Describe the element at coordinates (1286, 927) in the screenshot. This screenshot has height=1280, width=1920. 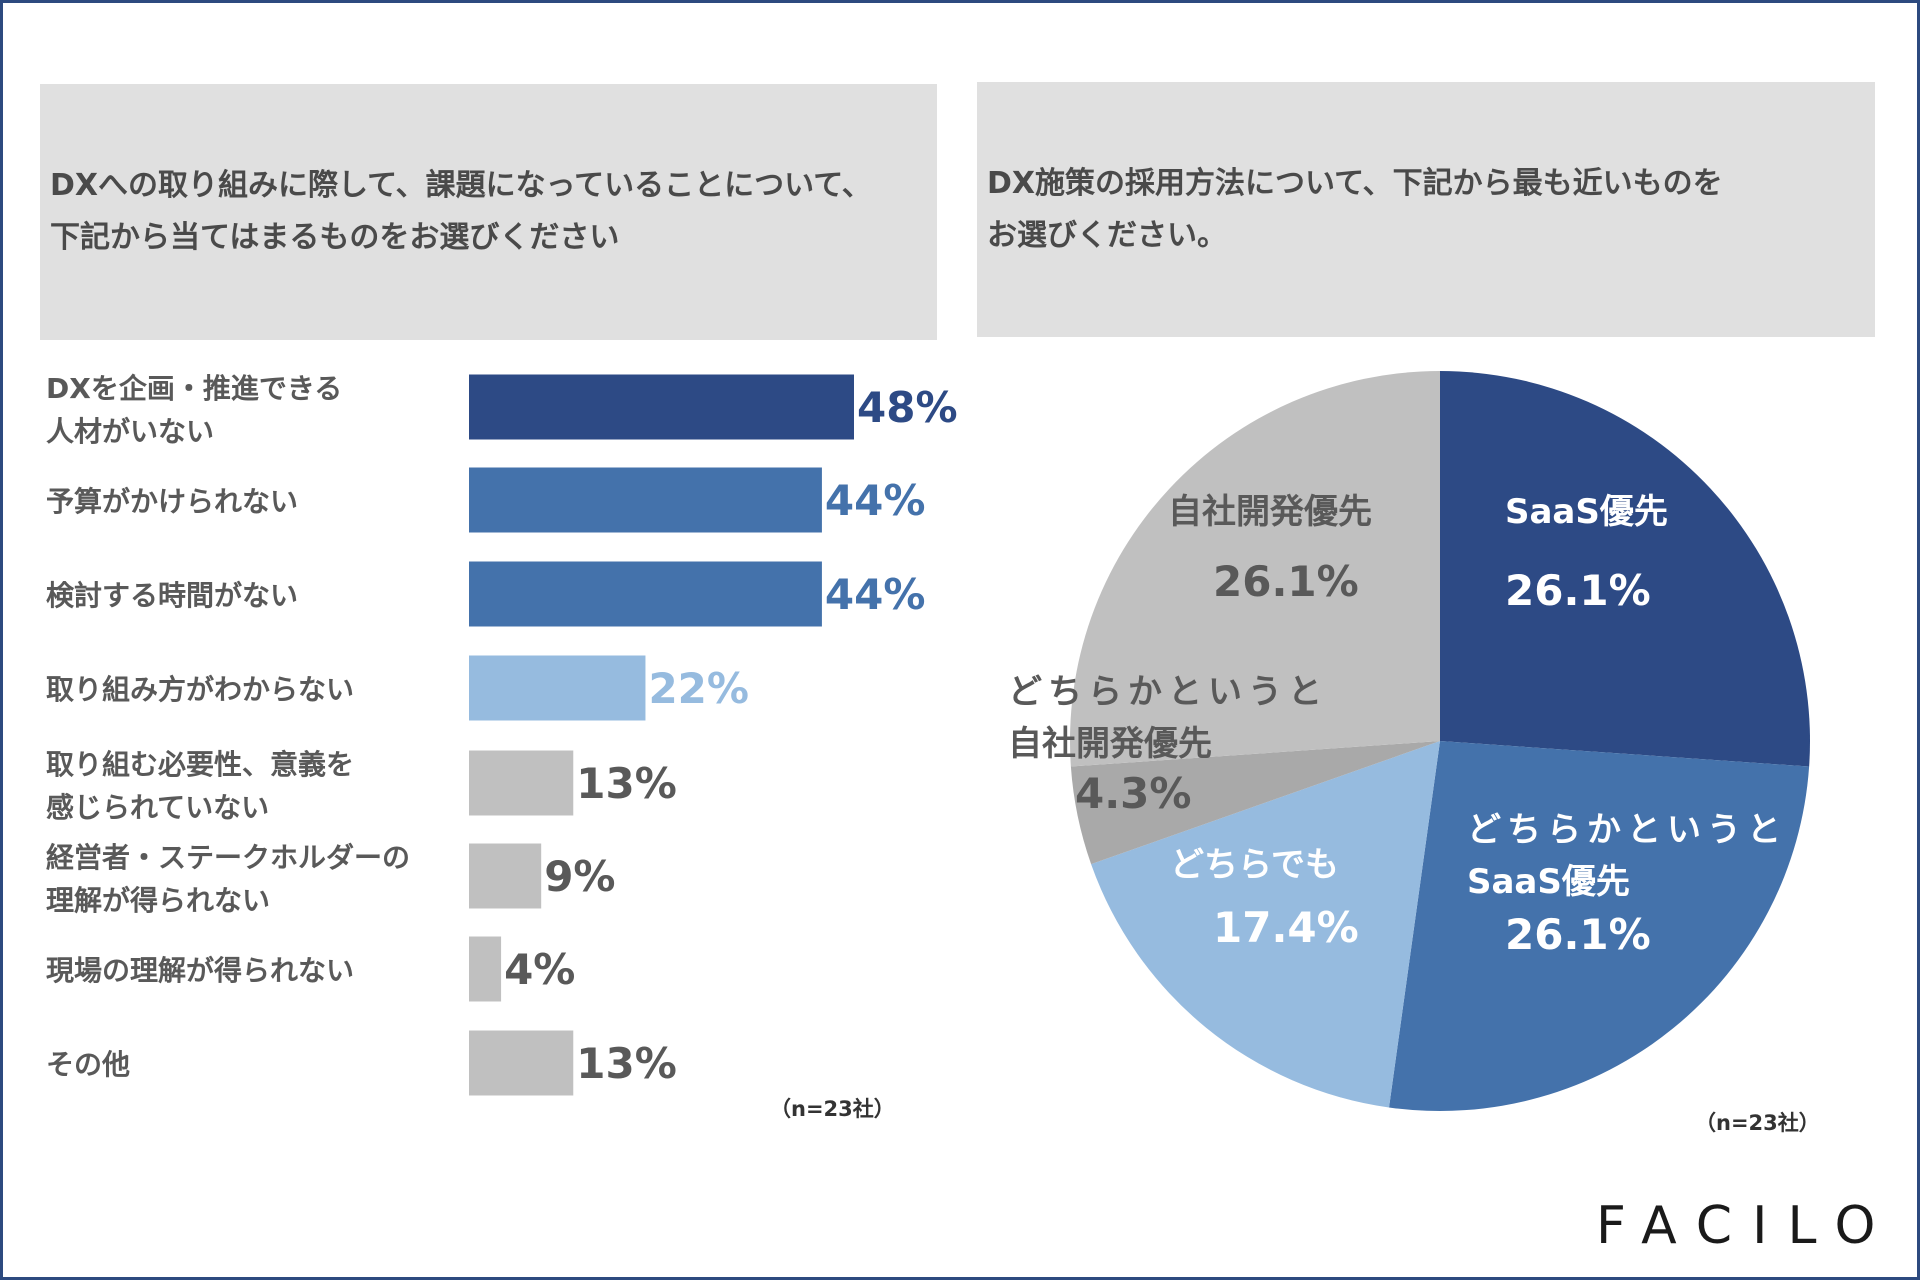
I see `pie-slice-value-2: 17.4%` at that location.